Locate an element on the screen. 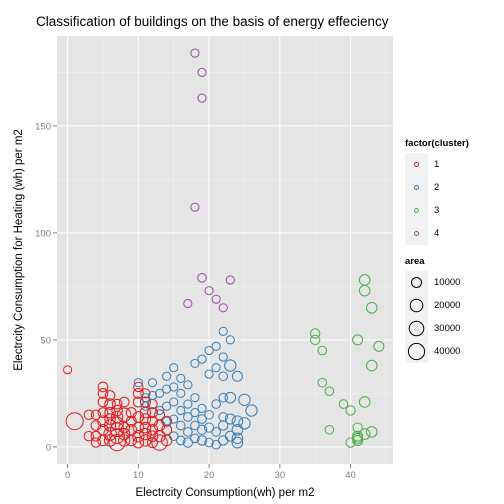  size-legend-key is located at coordinates (416, 305).